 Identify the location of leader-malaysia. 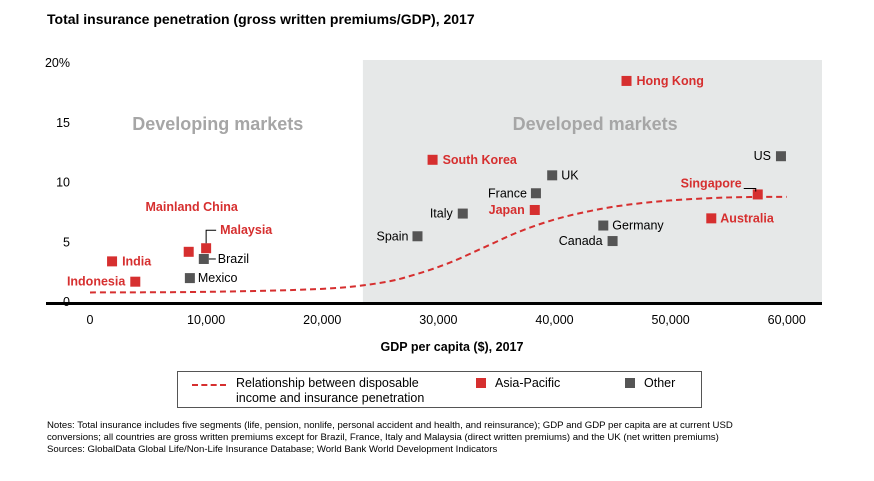
(211, 236).